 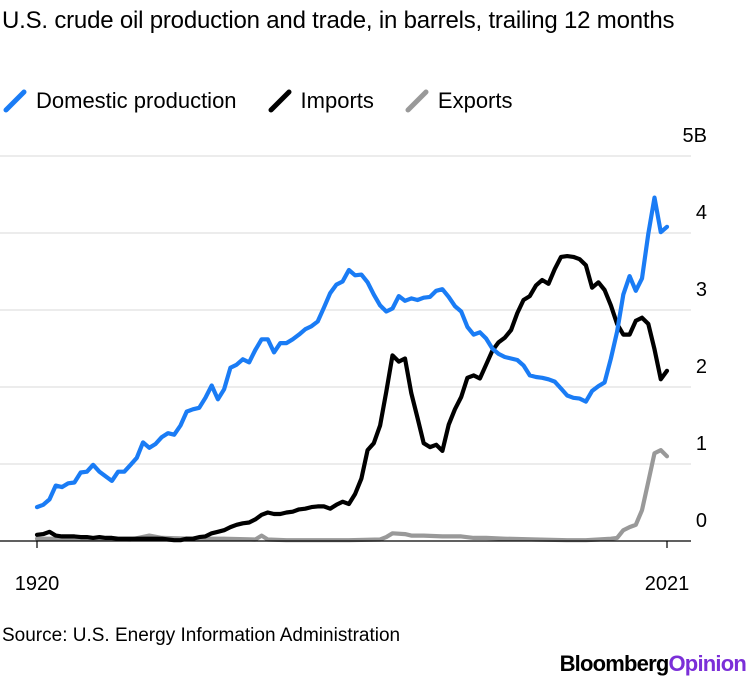 I want to click on legend: Domestic production Imports Exports, so click(x=272, y=101).